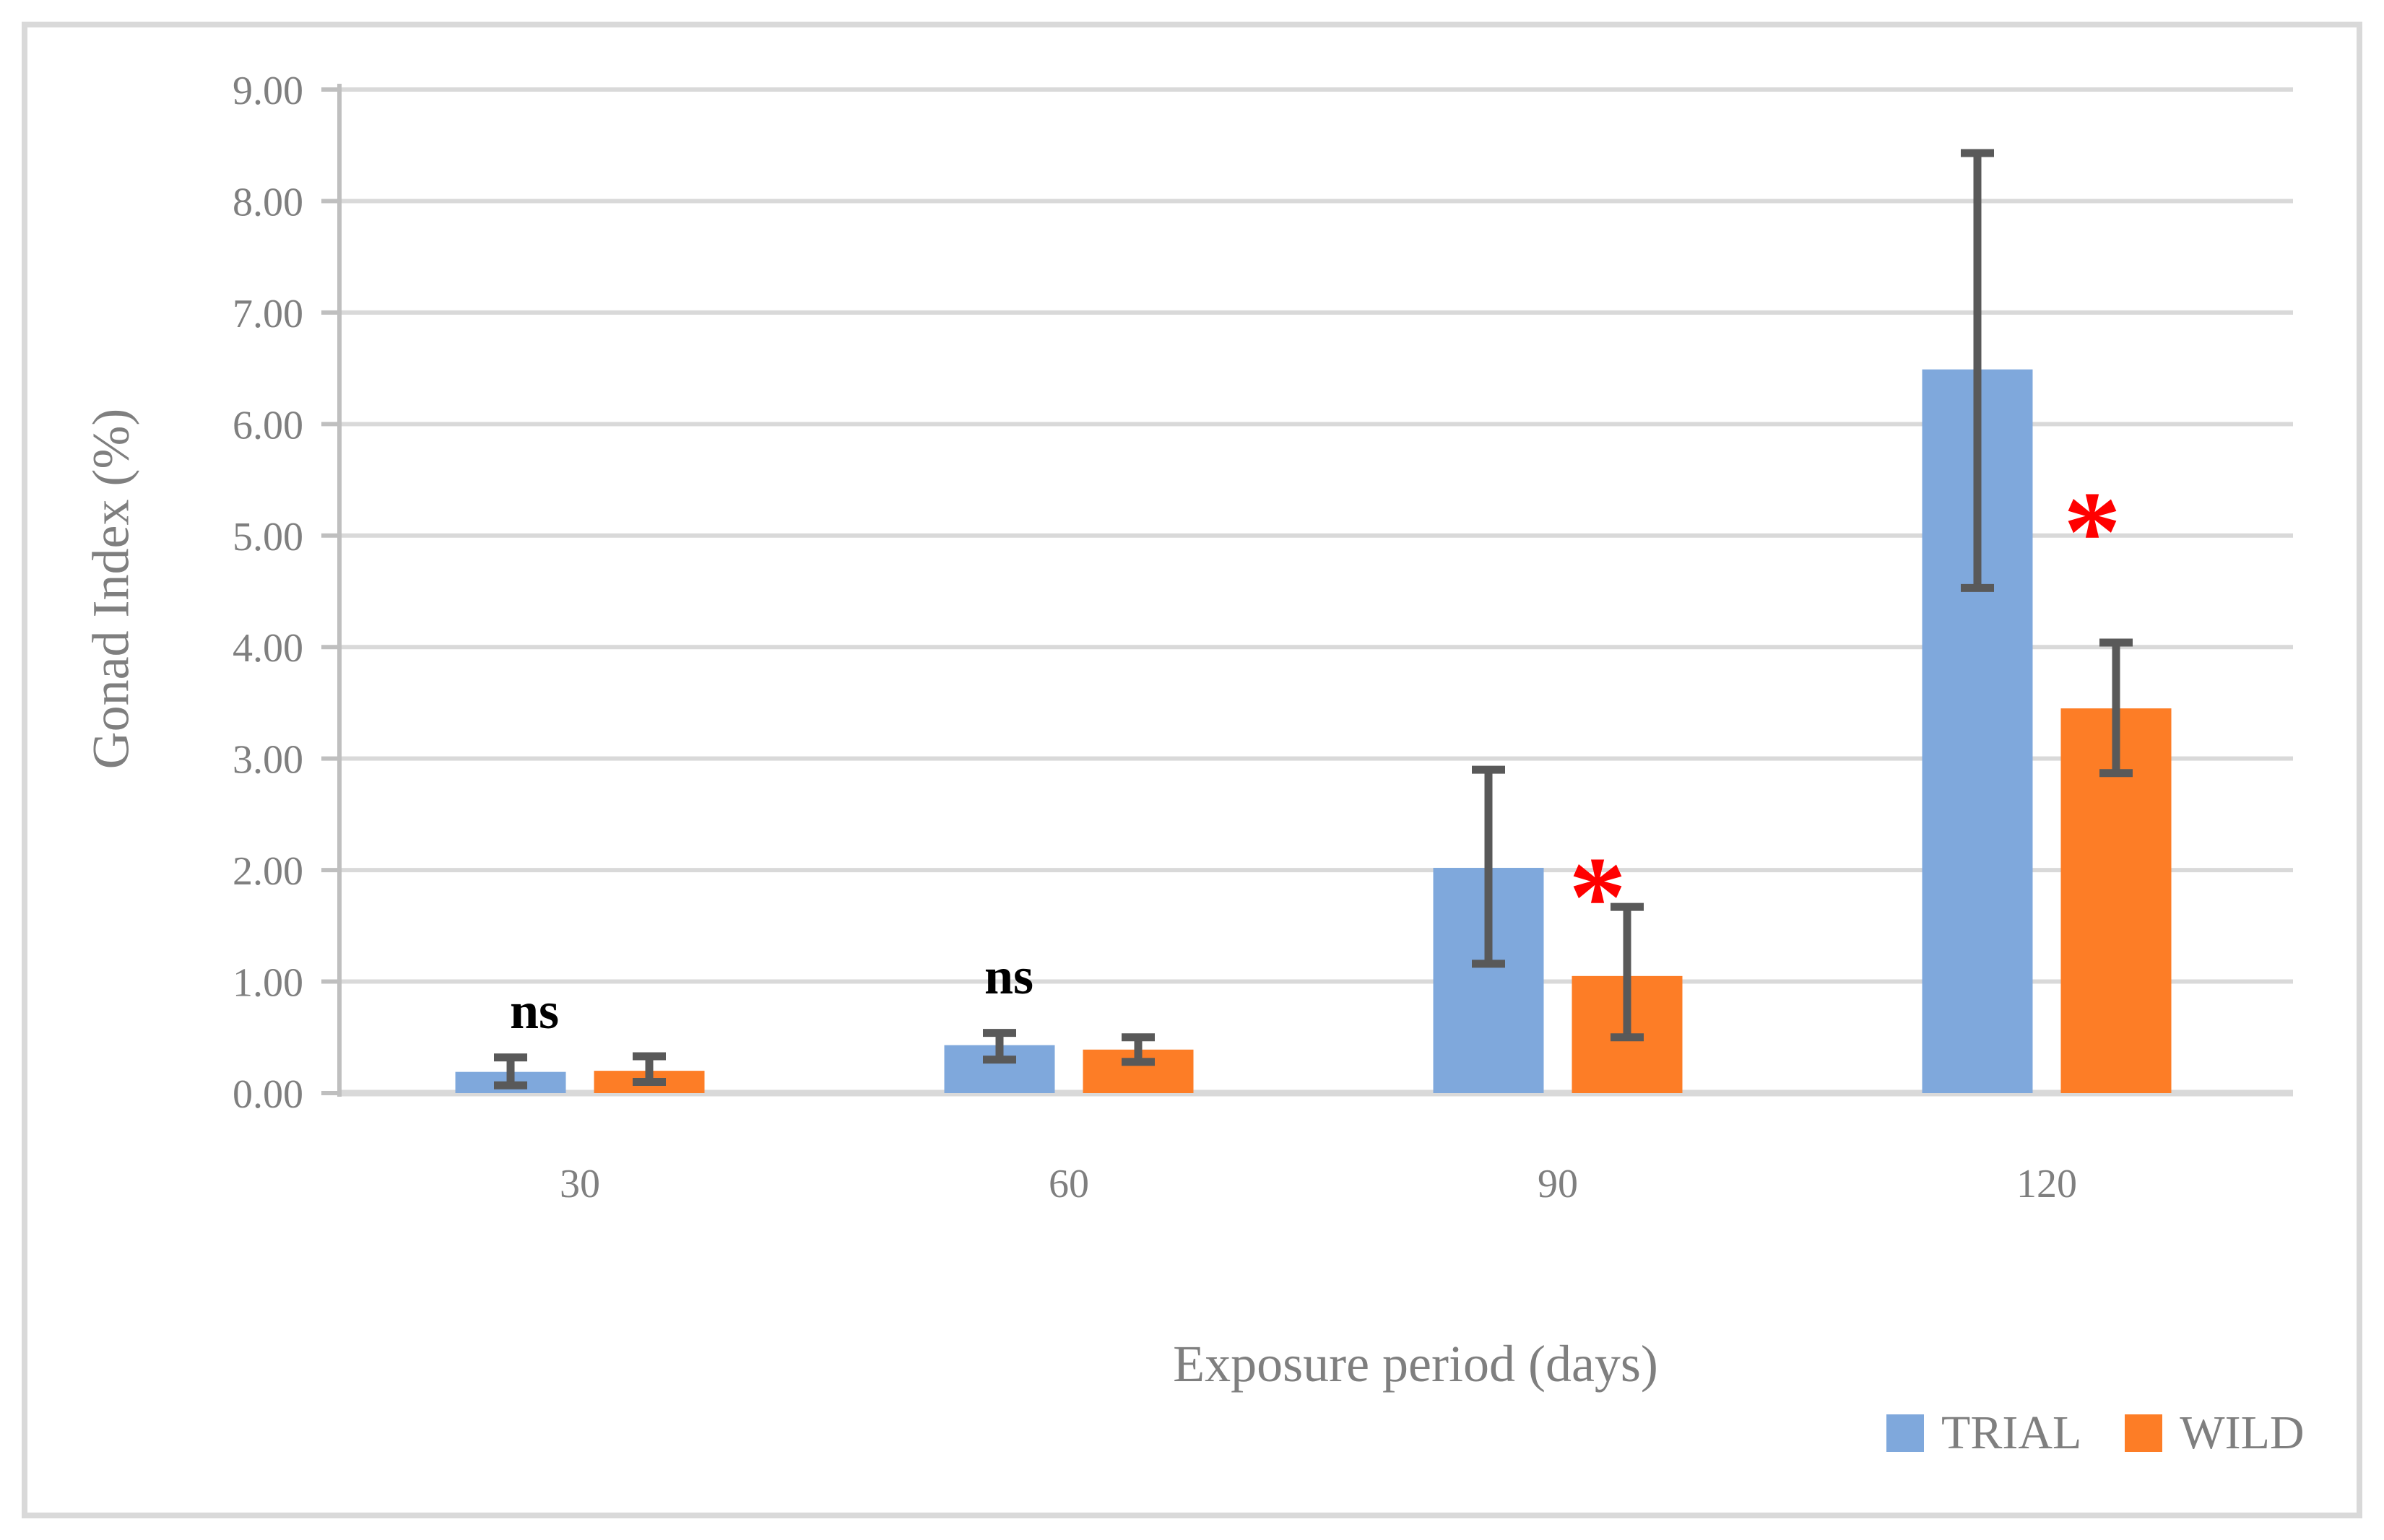 This screenshot has height=1540, width=2384. I want to click on y-tick-label-4.00: 4.00, so click(268, 648).